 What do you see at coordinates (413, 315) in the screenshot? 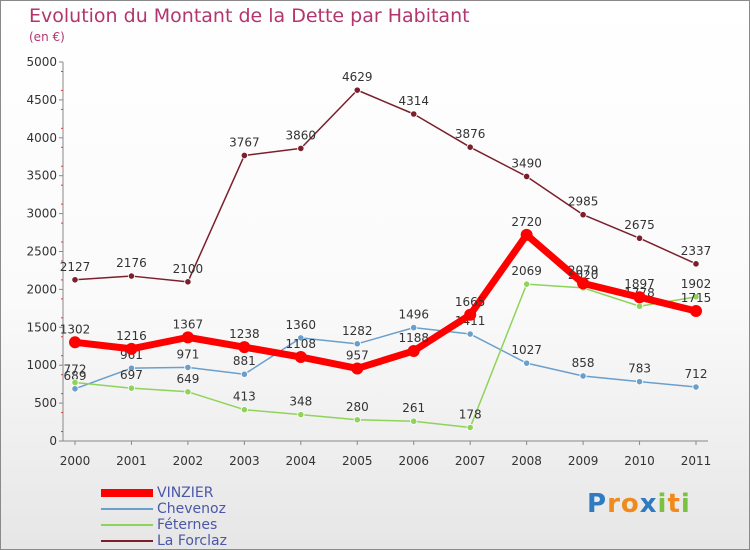
I see `data-label-chevenoz: 1496` at bounding box center [413, 315].